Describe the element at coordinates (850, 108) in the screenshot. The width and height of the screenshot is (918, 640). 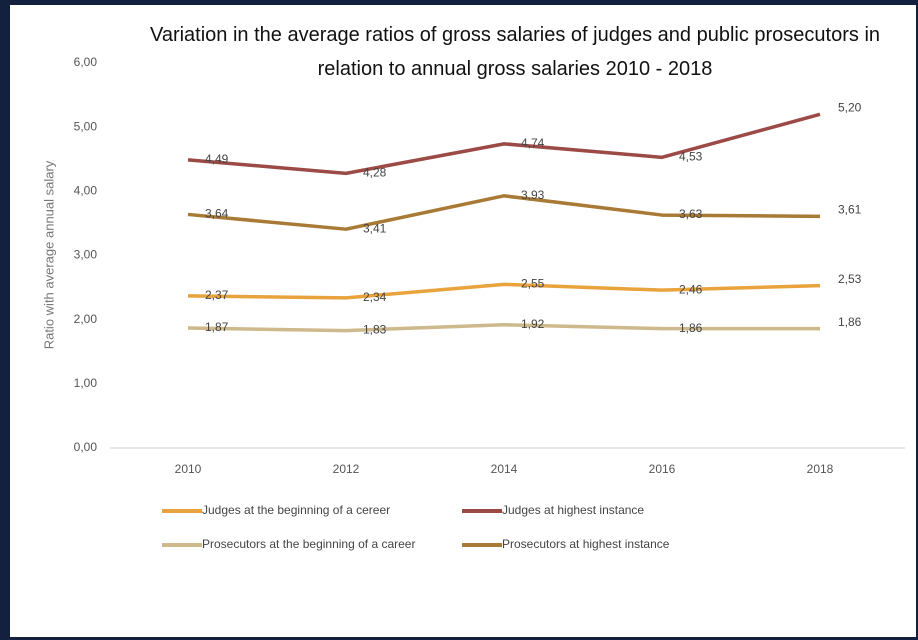
I see `data-label: 5,20` at that location.